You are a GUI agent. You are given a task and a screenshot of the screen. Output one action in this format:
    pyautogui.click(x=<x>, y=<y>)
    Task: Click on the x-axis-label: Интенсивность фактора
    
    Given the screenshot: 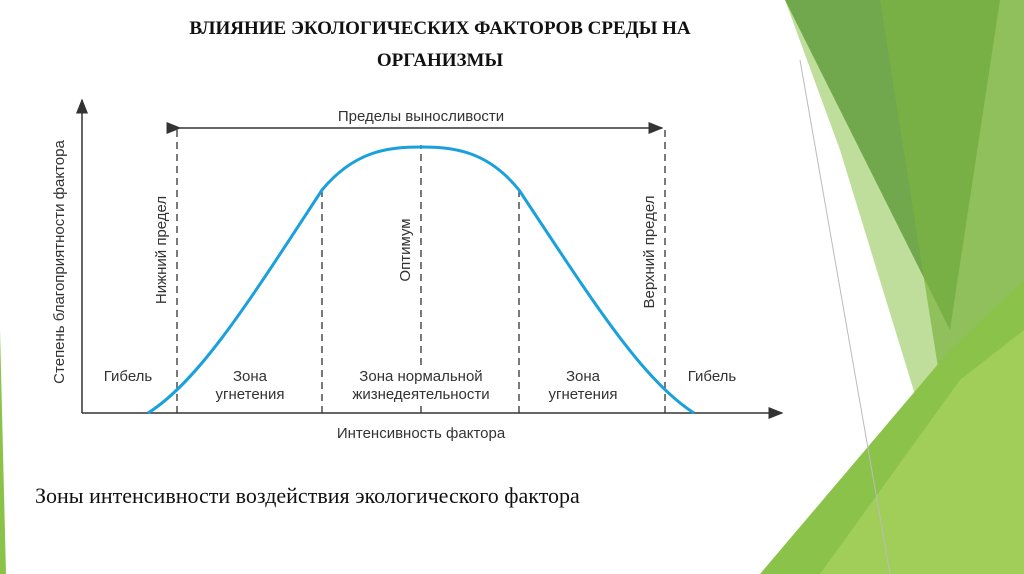 What is the action you would take?
    pyautogui.click(x=421, y=433)
    